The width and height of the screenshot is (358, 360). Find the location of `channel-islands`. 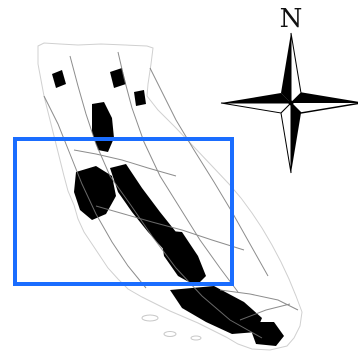

channel-islands is located at coordinates (171, 327).